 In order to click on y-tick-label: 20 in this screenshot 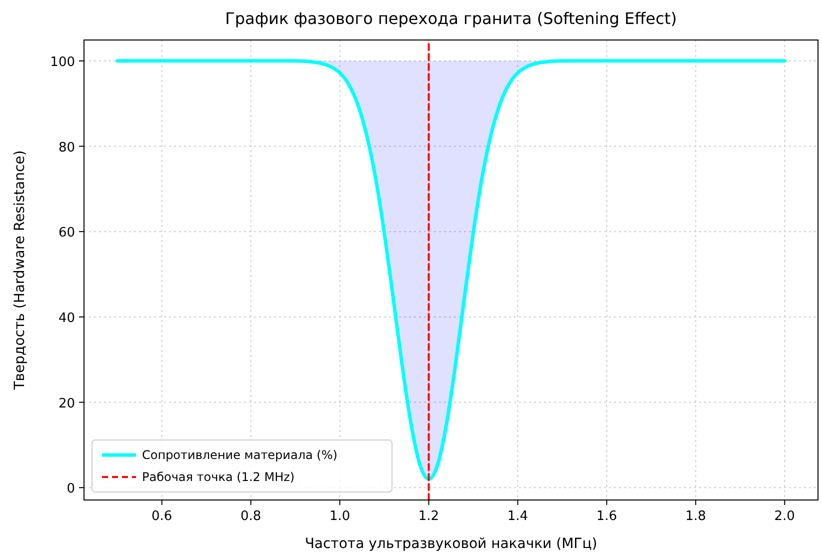, I will do `click(66, 404)`.